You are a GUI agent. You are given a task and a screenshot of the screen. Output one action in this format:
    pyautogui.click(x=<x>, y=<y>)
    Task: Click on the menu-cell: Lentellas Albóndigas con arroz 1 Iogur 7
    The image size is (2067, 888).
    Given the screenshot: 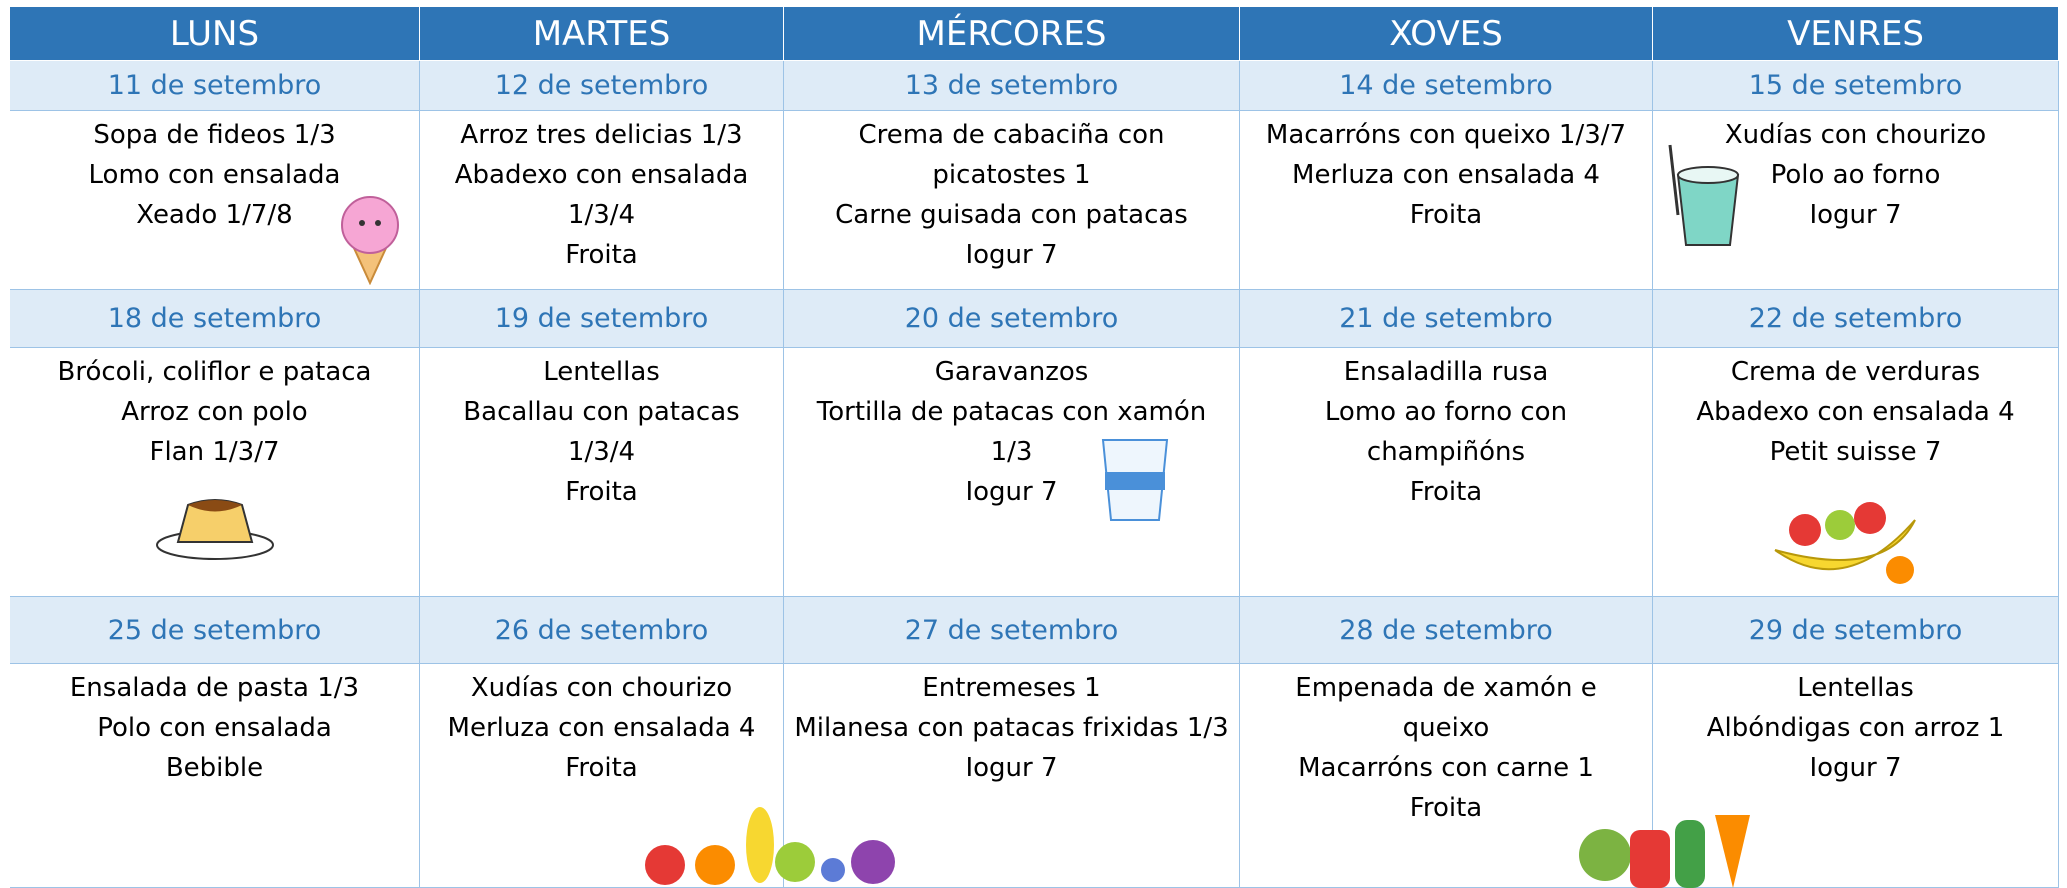 What is the action you would take?
    pyautogui.click(x=1856, y=776)
    